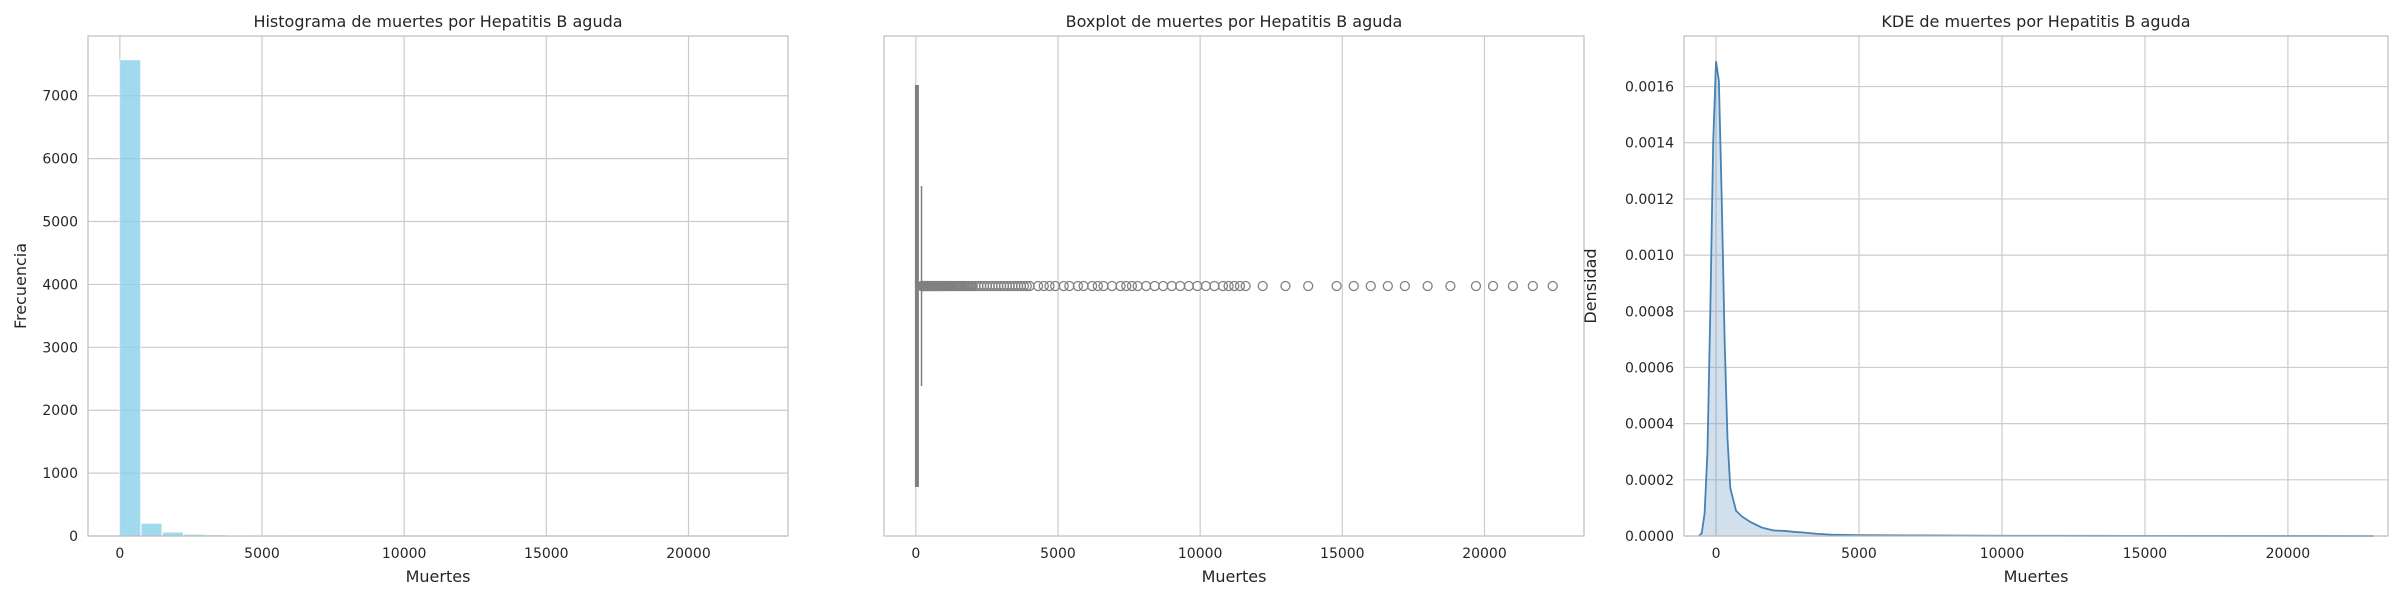 The height and width of the screenshot is (600, 2400). Describe the element at coordinates (20, 286) in the screenshot. I see `histogram-ylabel: Frecuencia` at that location.